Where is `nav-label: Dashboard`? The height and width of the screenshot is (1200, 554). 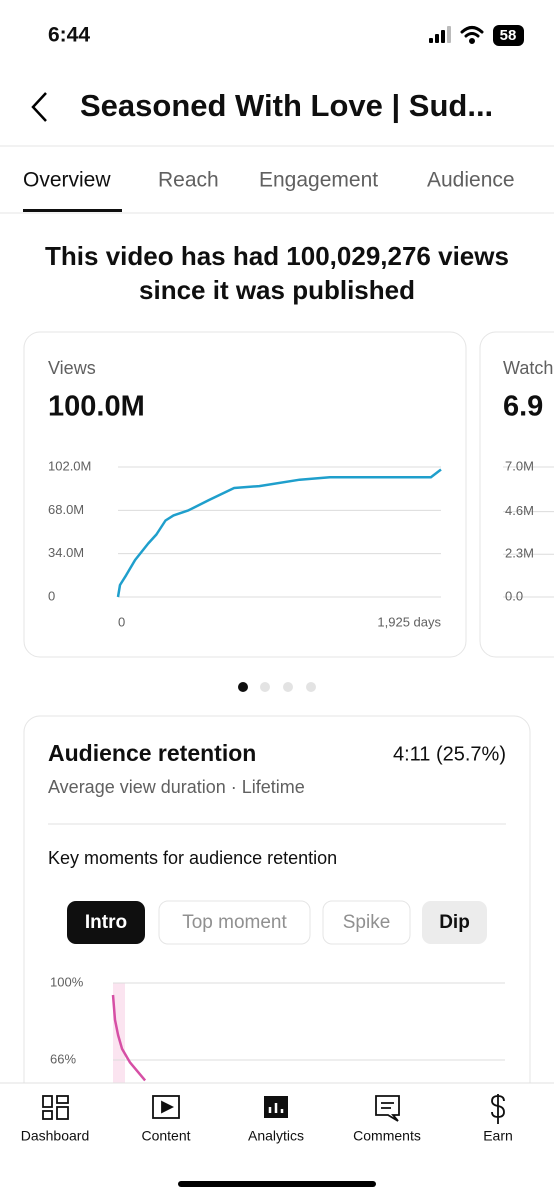 nav-label: Dashboard is located at coordinates (55, 1136).